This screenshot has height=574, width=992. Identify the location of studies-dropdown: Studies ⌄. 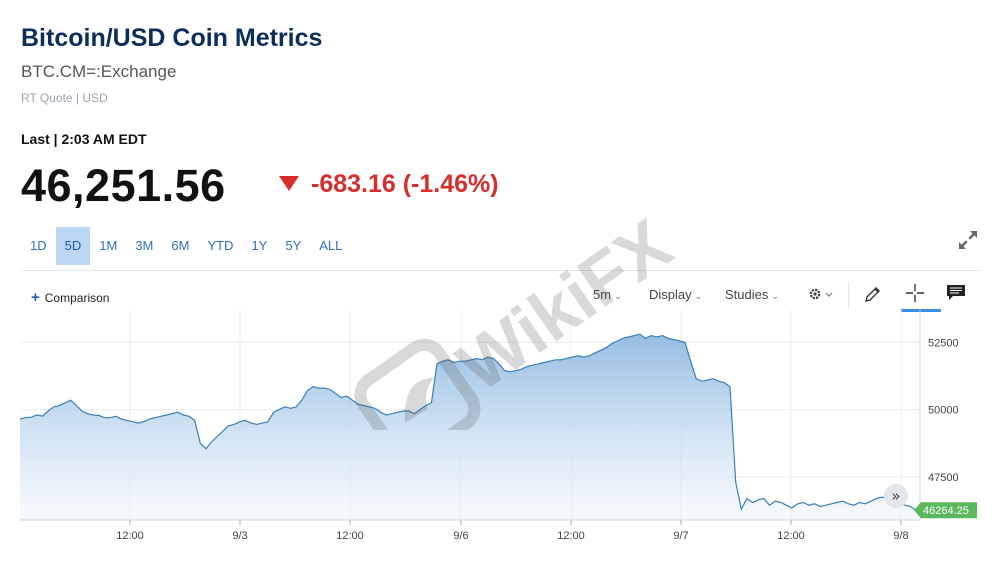
(752, 294).